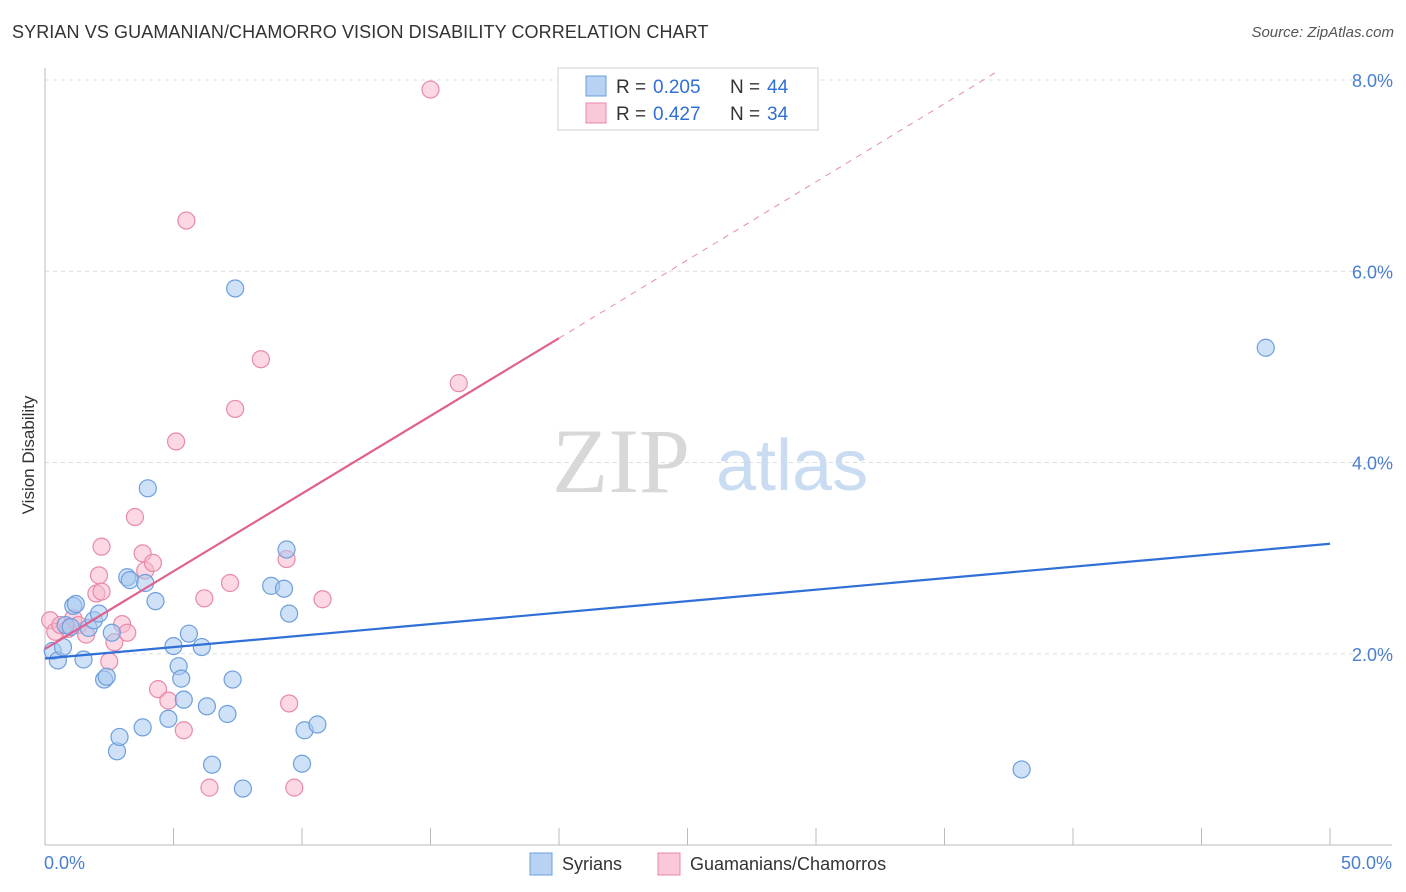 Image resolution: width=1406 pixels, height=892 pixels. Describe the element at coordinates (302, 493) in the screenshot. I see `guamanian-trend-line` at that location.